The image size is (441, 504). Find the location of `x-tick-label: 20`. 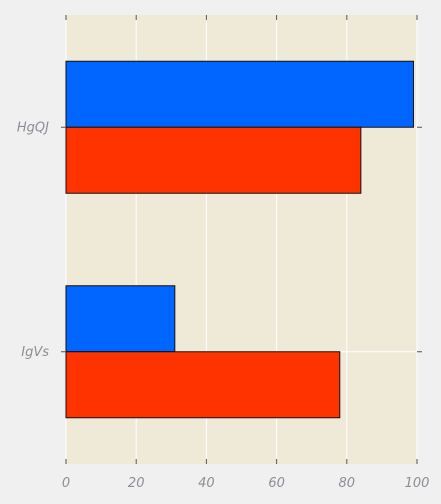

x-tick-label: 20 is located at coordinates (136, 483).